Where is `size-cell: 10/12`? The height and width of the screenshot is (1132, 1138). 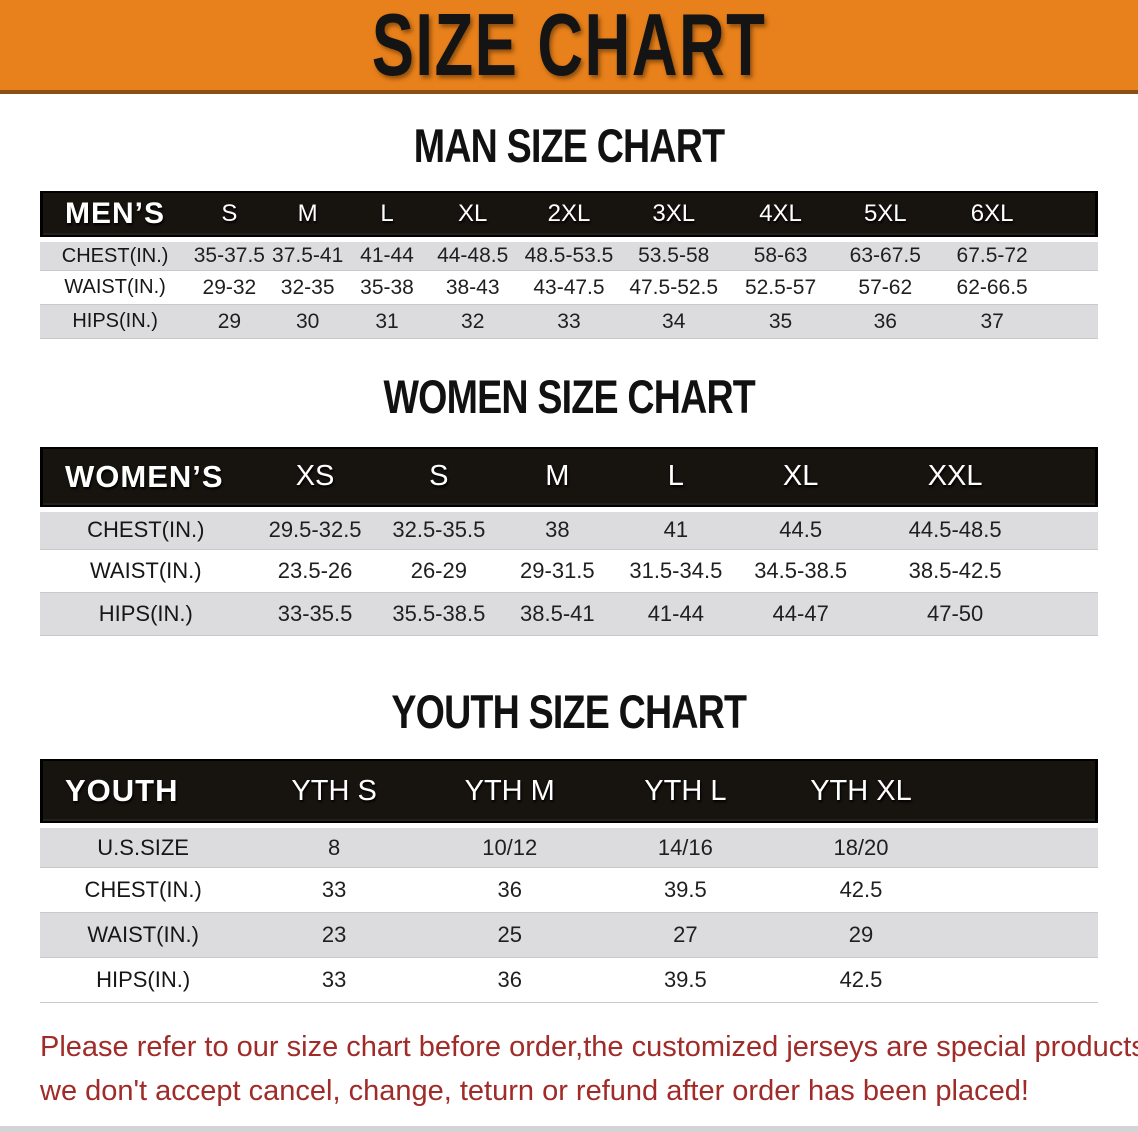 size-cell: 10/12 is located at coordinates (509, 846).